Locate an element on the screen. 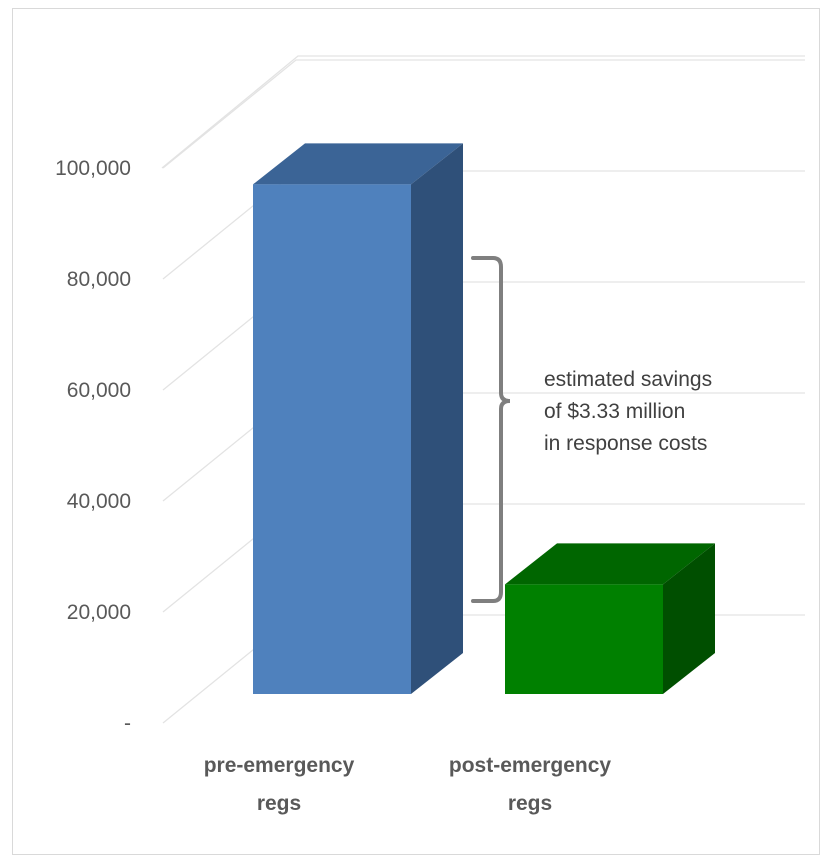 The height and width of the screenshot is (863, 826). y-tick-label: 40,000 is located at coordinates (99, 501).